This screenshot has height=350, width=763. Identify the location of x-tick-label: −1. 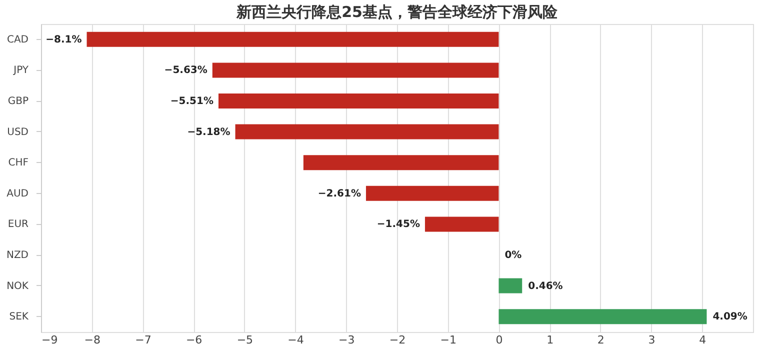
(448, 340).